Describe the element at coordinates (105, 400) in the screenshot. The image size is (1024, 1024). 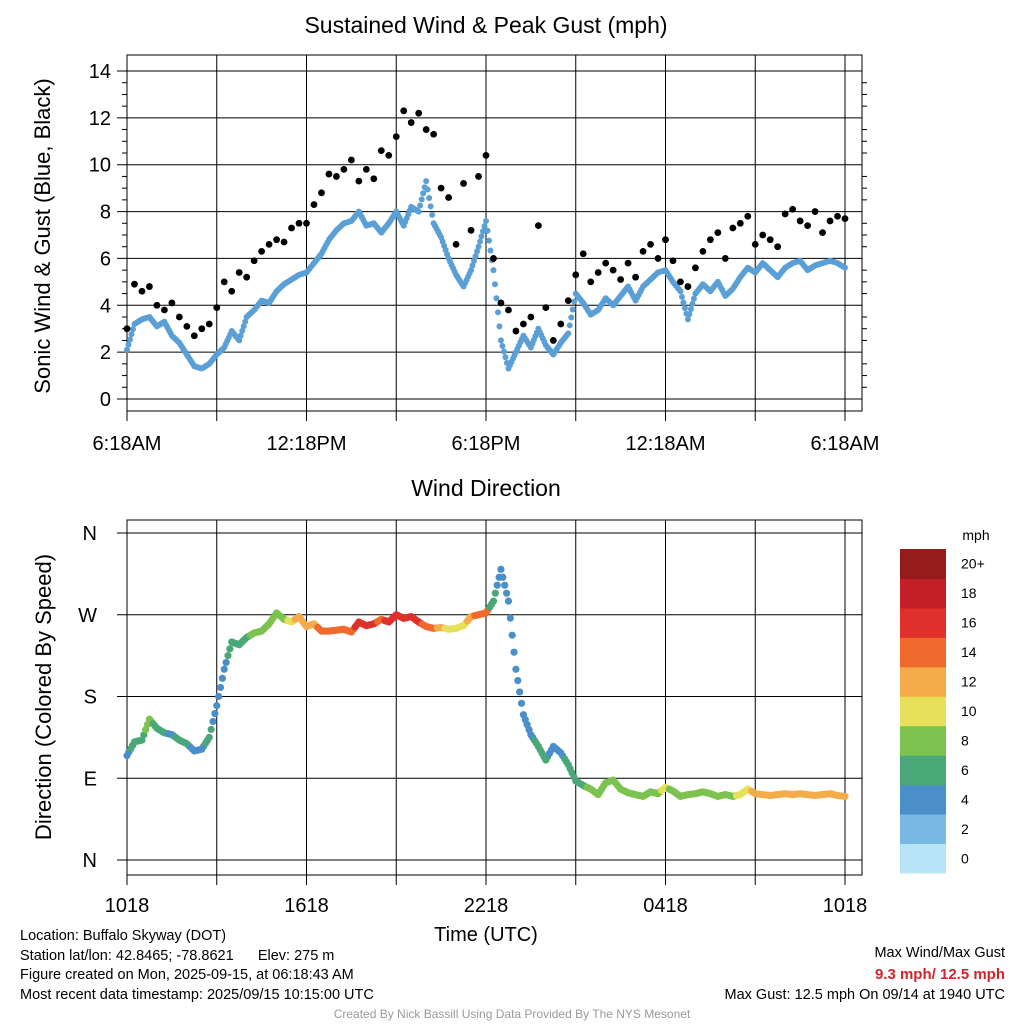
I see `y-tick-label: 0` at that location.